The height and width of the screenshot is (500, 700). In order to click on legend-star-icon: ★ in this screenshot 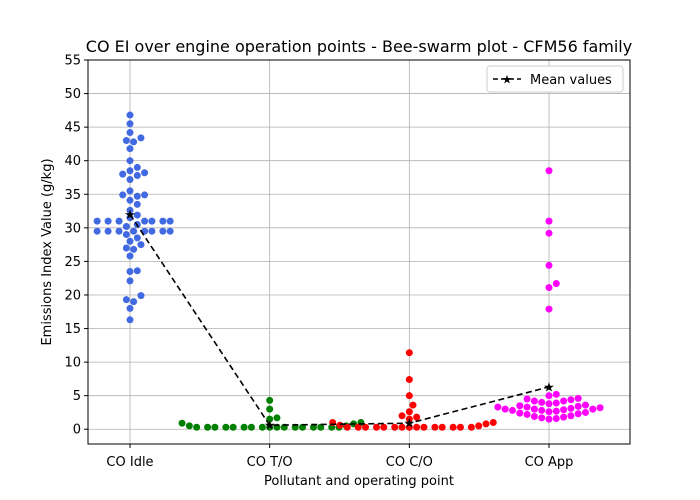, I will do `click(507, 80)`.